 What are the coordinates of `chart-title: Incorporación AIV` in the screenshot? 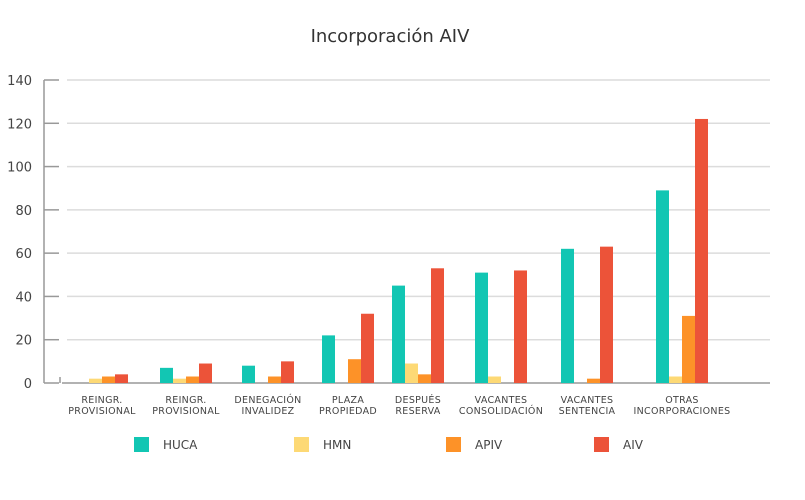 It's located at (391, 36).